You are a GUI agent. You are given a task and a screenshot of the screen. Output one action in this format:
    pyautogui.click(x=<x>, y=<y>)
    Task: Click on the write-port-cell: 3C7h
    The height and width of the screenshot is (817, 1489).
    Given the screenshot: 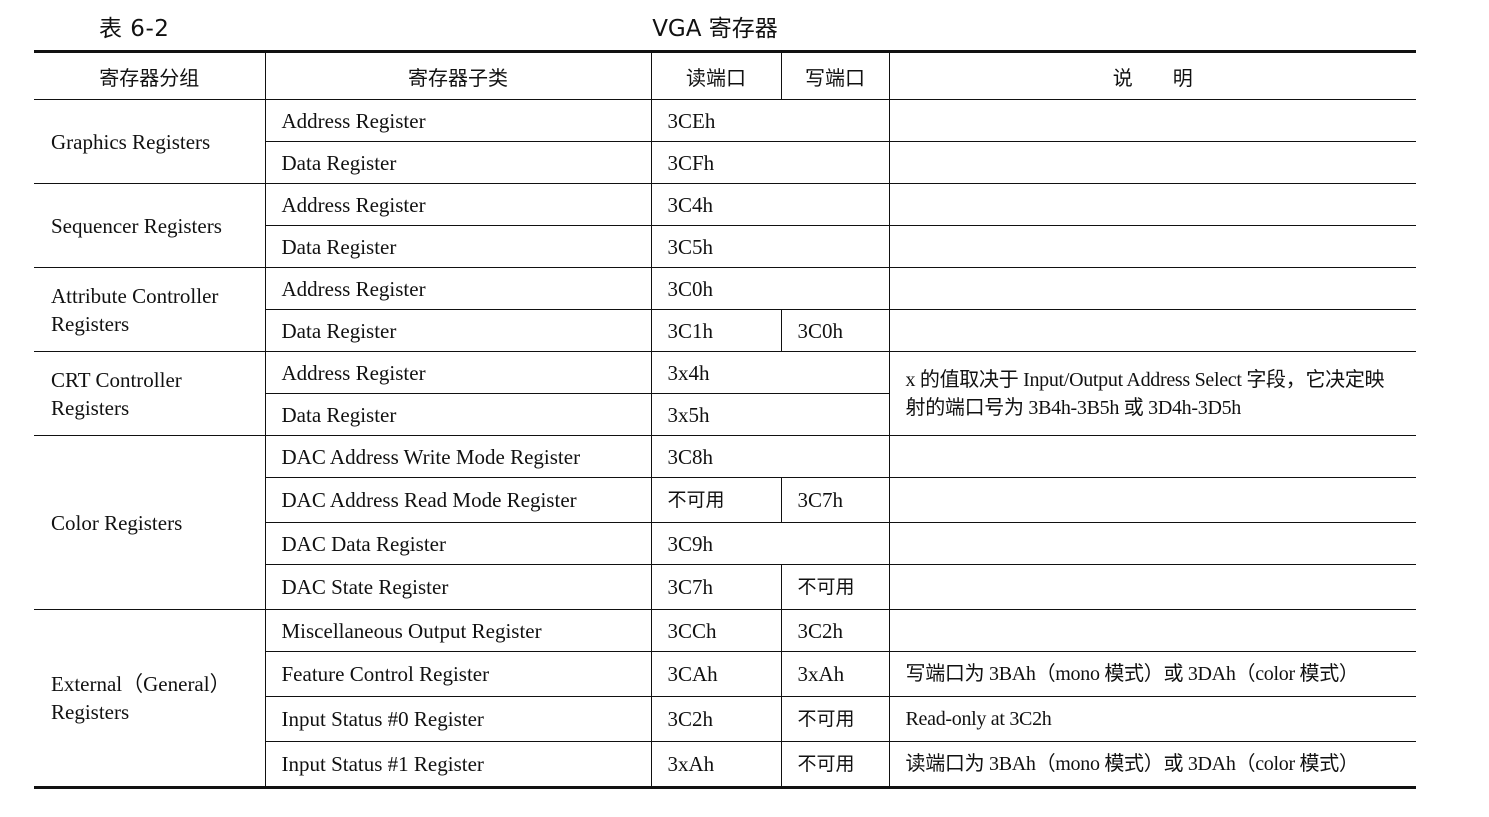 What is the action you would take?
    pyautogui.click(x=834, y=500)
    